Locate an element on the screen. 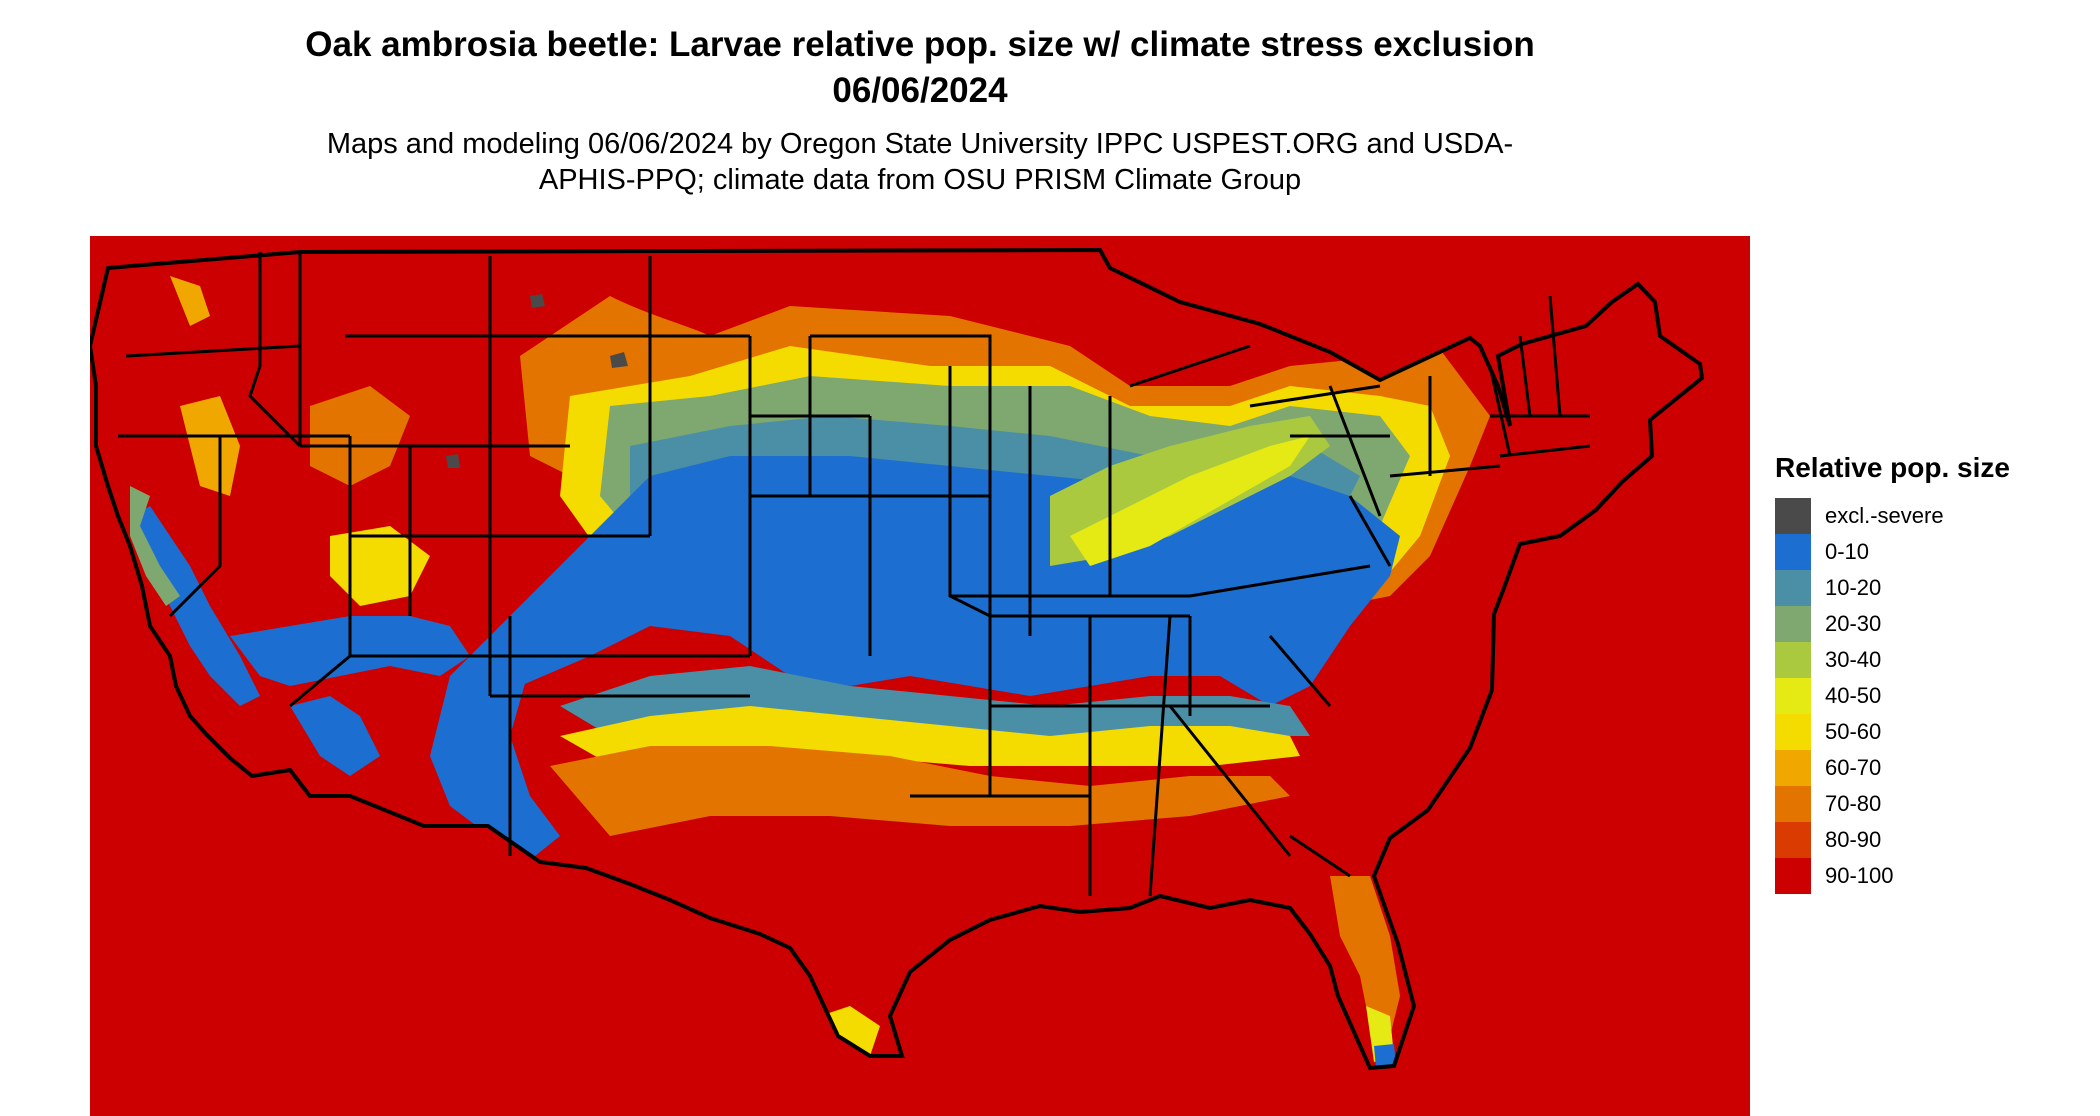  legend-item: 40-50 is located at coordinates (1892, 696).